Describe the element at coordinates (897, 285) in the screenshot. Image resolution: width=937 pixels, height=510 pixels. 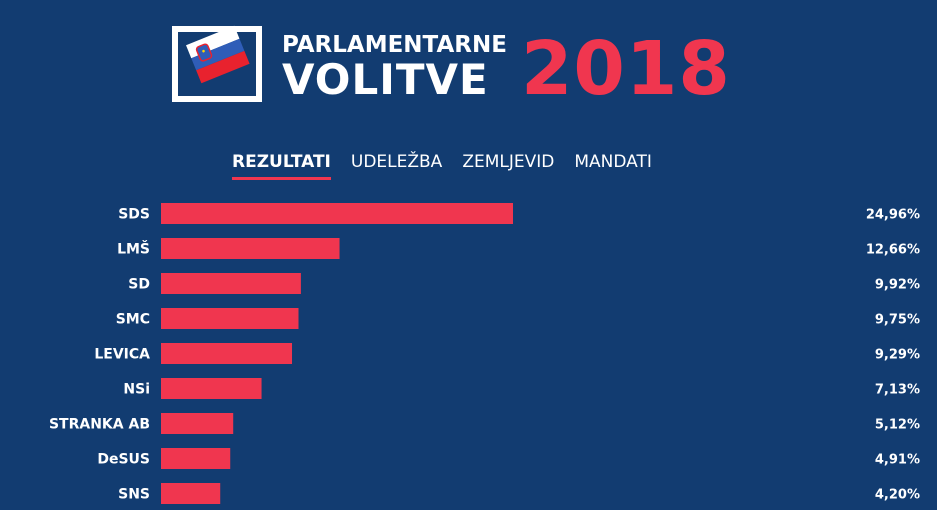
I see `value-label-sd: 9,92%` at that location.